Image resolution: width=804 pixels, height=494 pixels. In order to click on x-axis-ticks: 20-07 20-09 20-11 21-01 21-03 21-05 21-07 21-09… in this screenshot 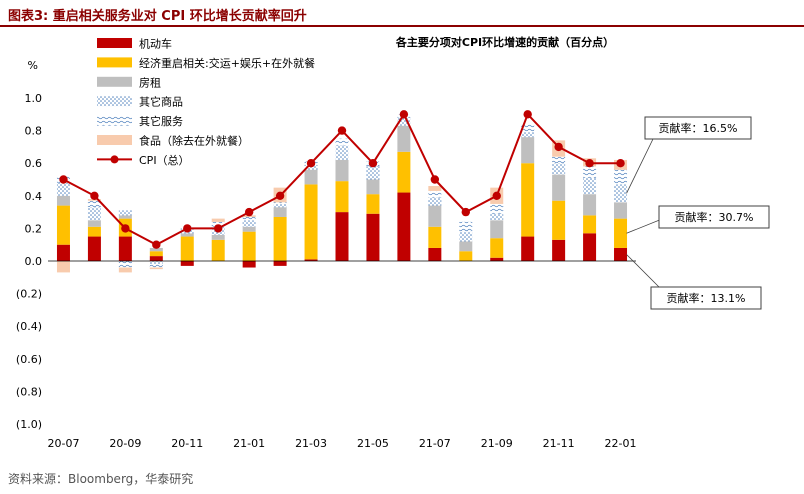, I will do `click(341, 443)`.